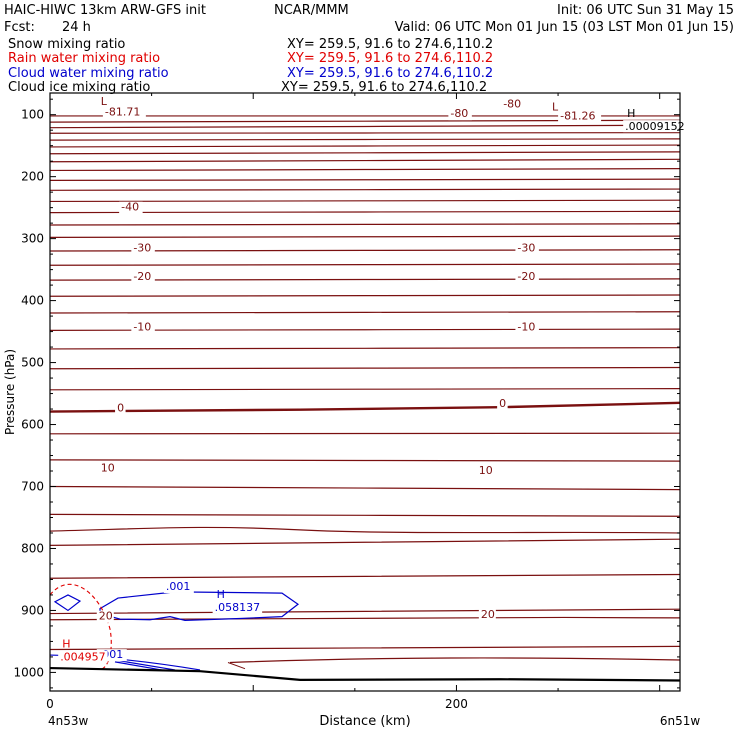  I want to click on plot-title: HAIC-HIWC 13km ARW-GFS init, so click(105, 10).